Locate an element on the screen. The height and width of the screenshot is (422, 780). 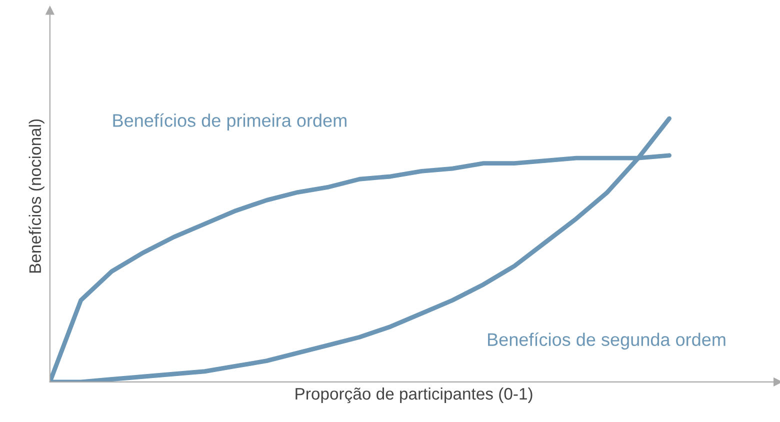
text: Benefícios de segunda ordem is located at coordinates (607, 341).